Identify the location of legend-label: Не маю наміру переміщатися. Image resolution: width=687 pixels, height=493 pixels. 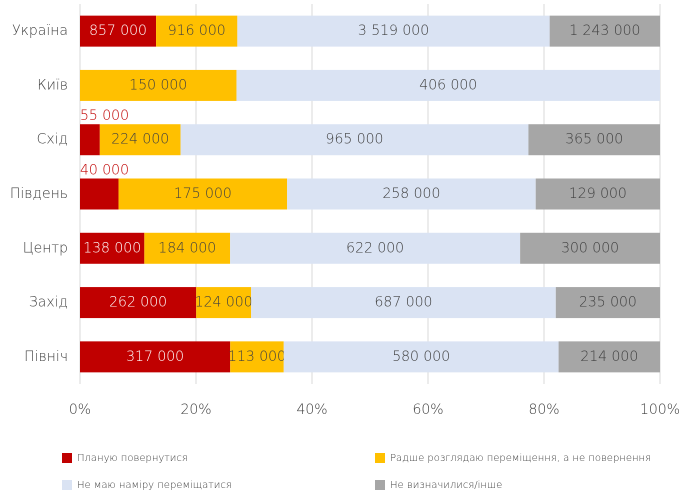
(154, 485).